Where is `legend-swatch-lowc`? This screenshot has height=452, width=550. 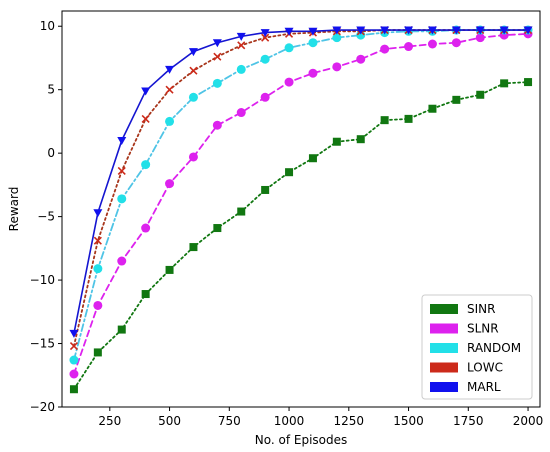
legend-swatch-lowc is located at coordinates (444, 367).